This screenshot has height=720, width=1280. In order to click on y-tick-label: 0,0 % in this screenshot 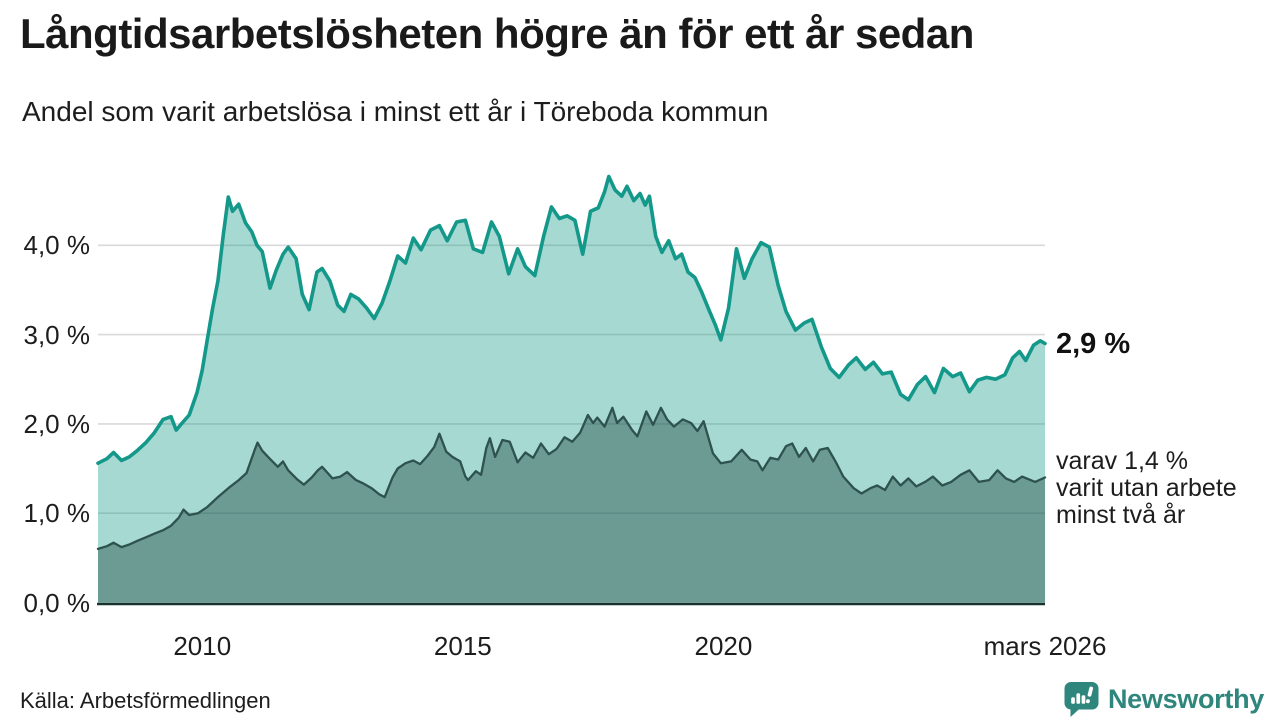, I will do `click(57, 602)`.